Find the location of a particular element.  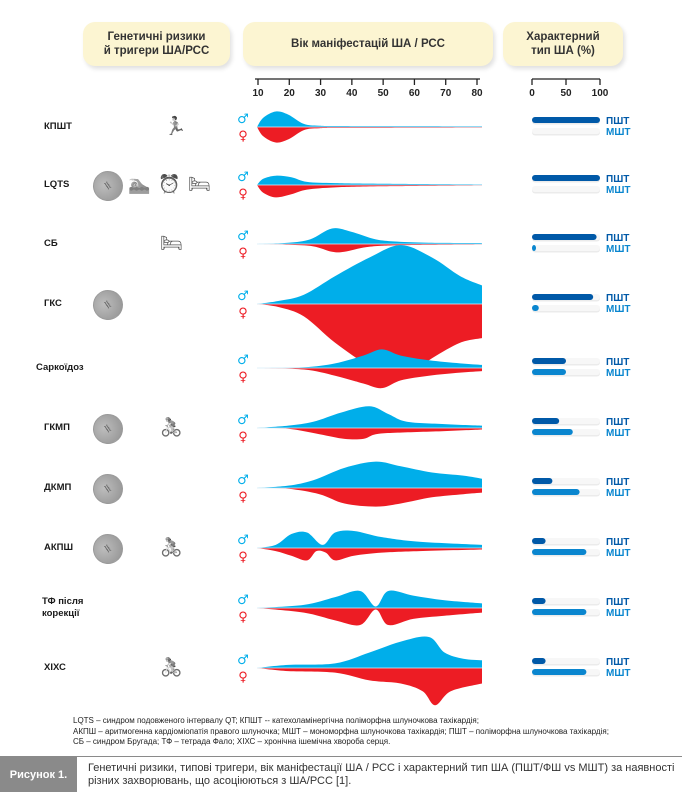

row-label: LQTS is located at coordinates (57, 184).